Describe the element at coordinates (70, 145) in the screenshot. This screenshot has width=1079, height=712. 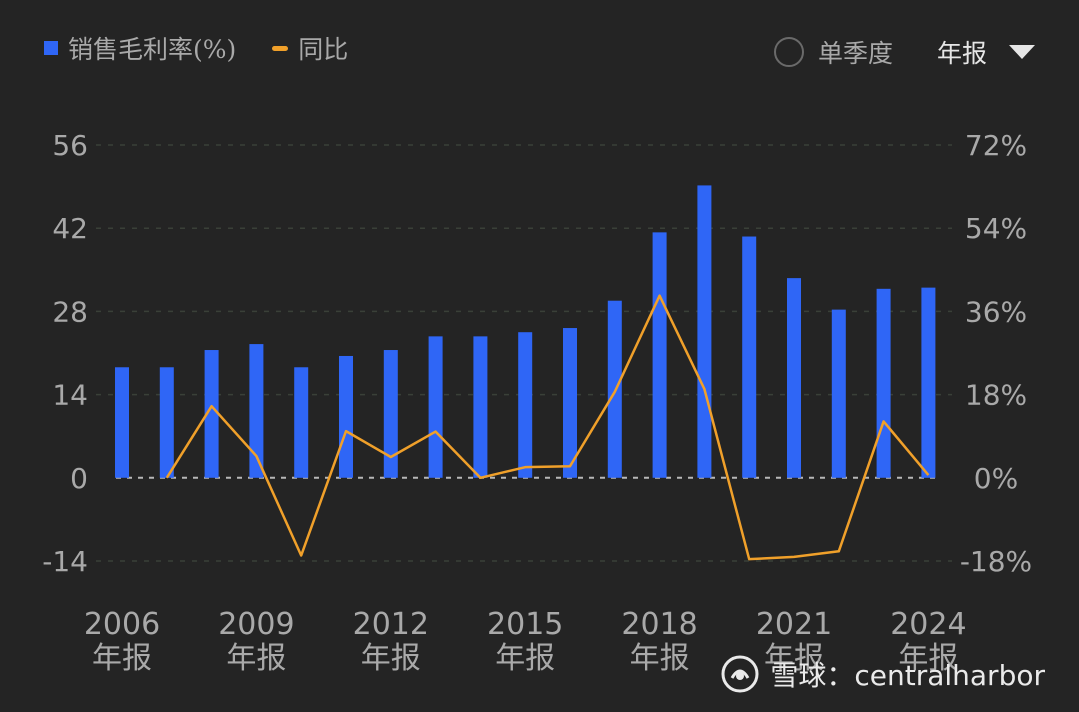
I see `y-tick-label: 56` at that location.